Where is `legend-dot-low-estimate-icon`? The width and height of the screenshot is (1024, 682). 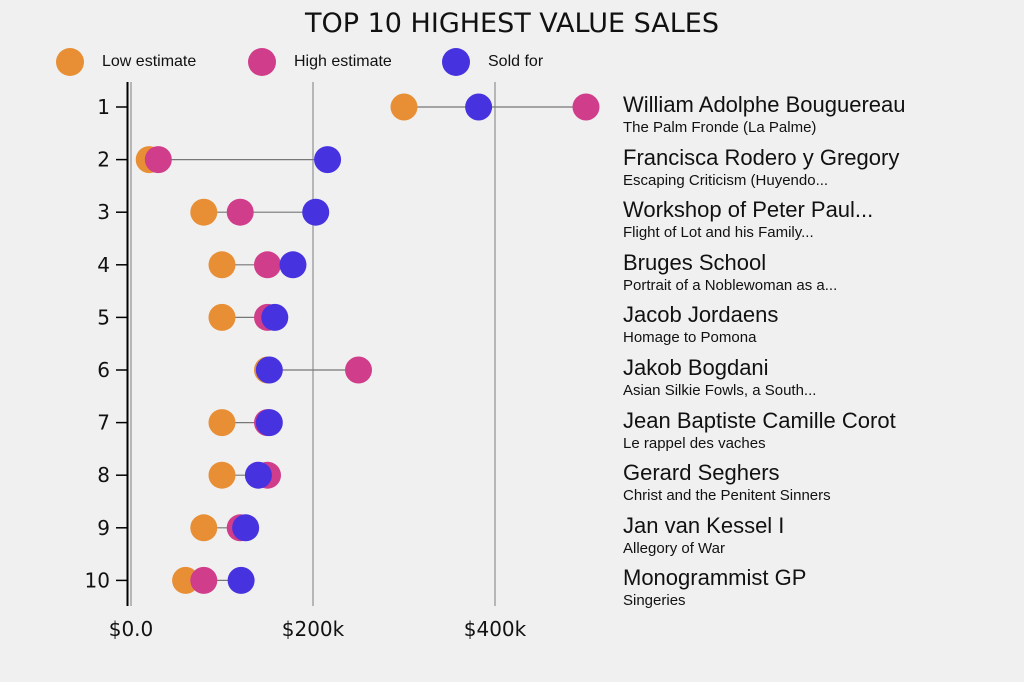 legend-dot-low-estimate-icon is located at coordinates (70, 62).